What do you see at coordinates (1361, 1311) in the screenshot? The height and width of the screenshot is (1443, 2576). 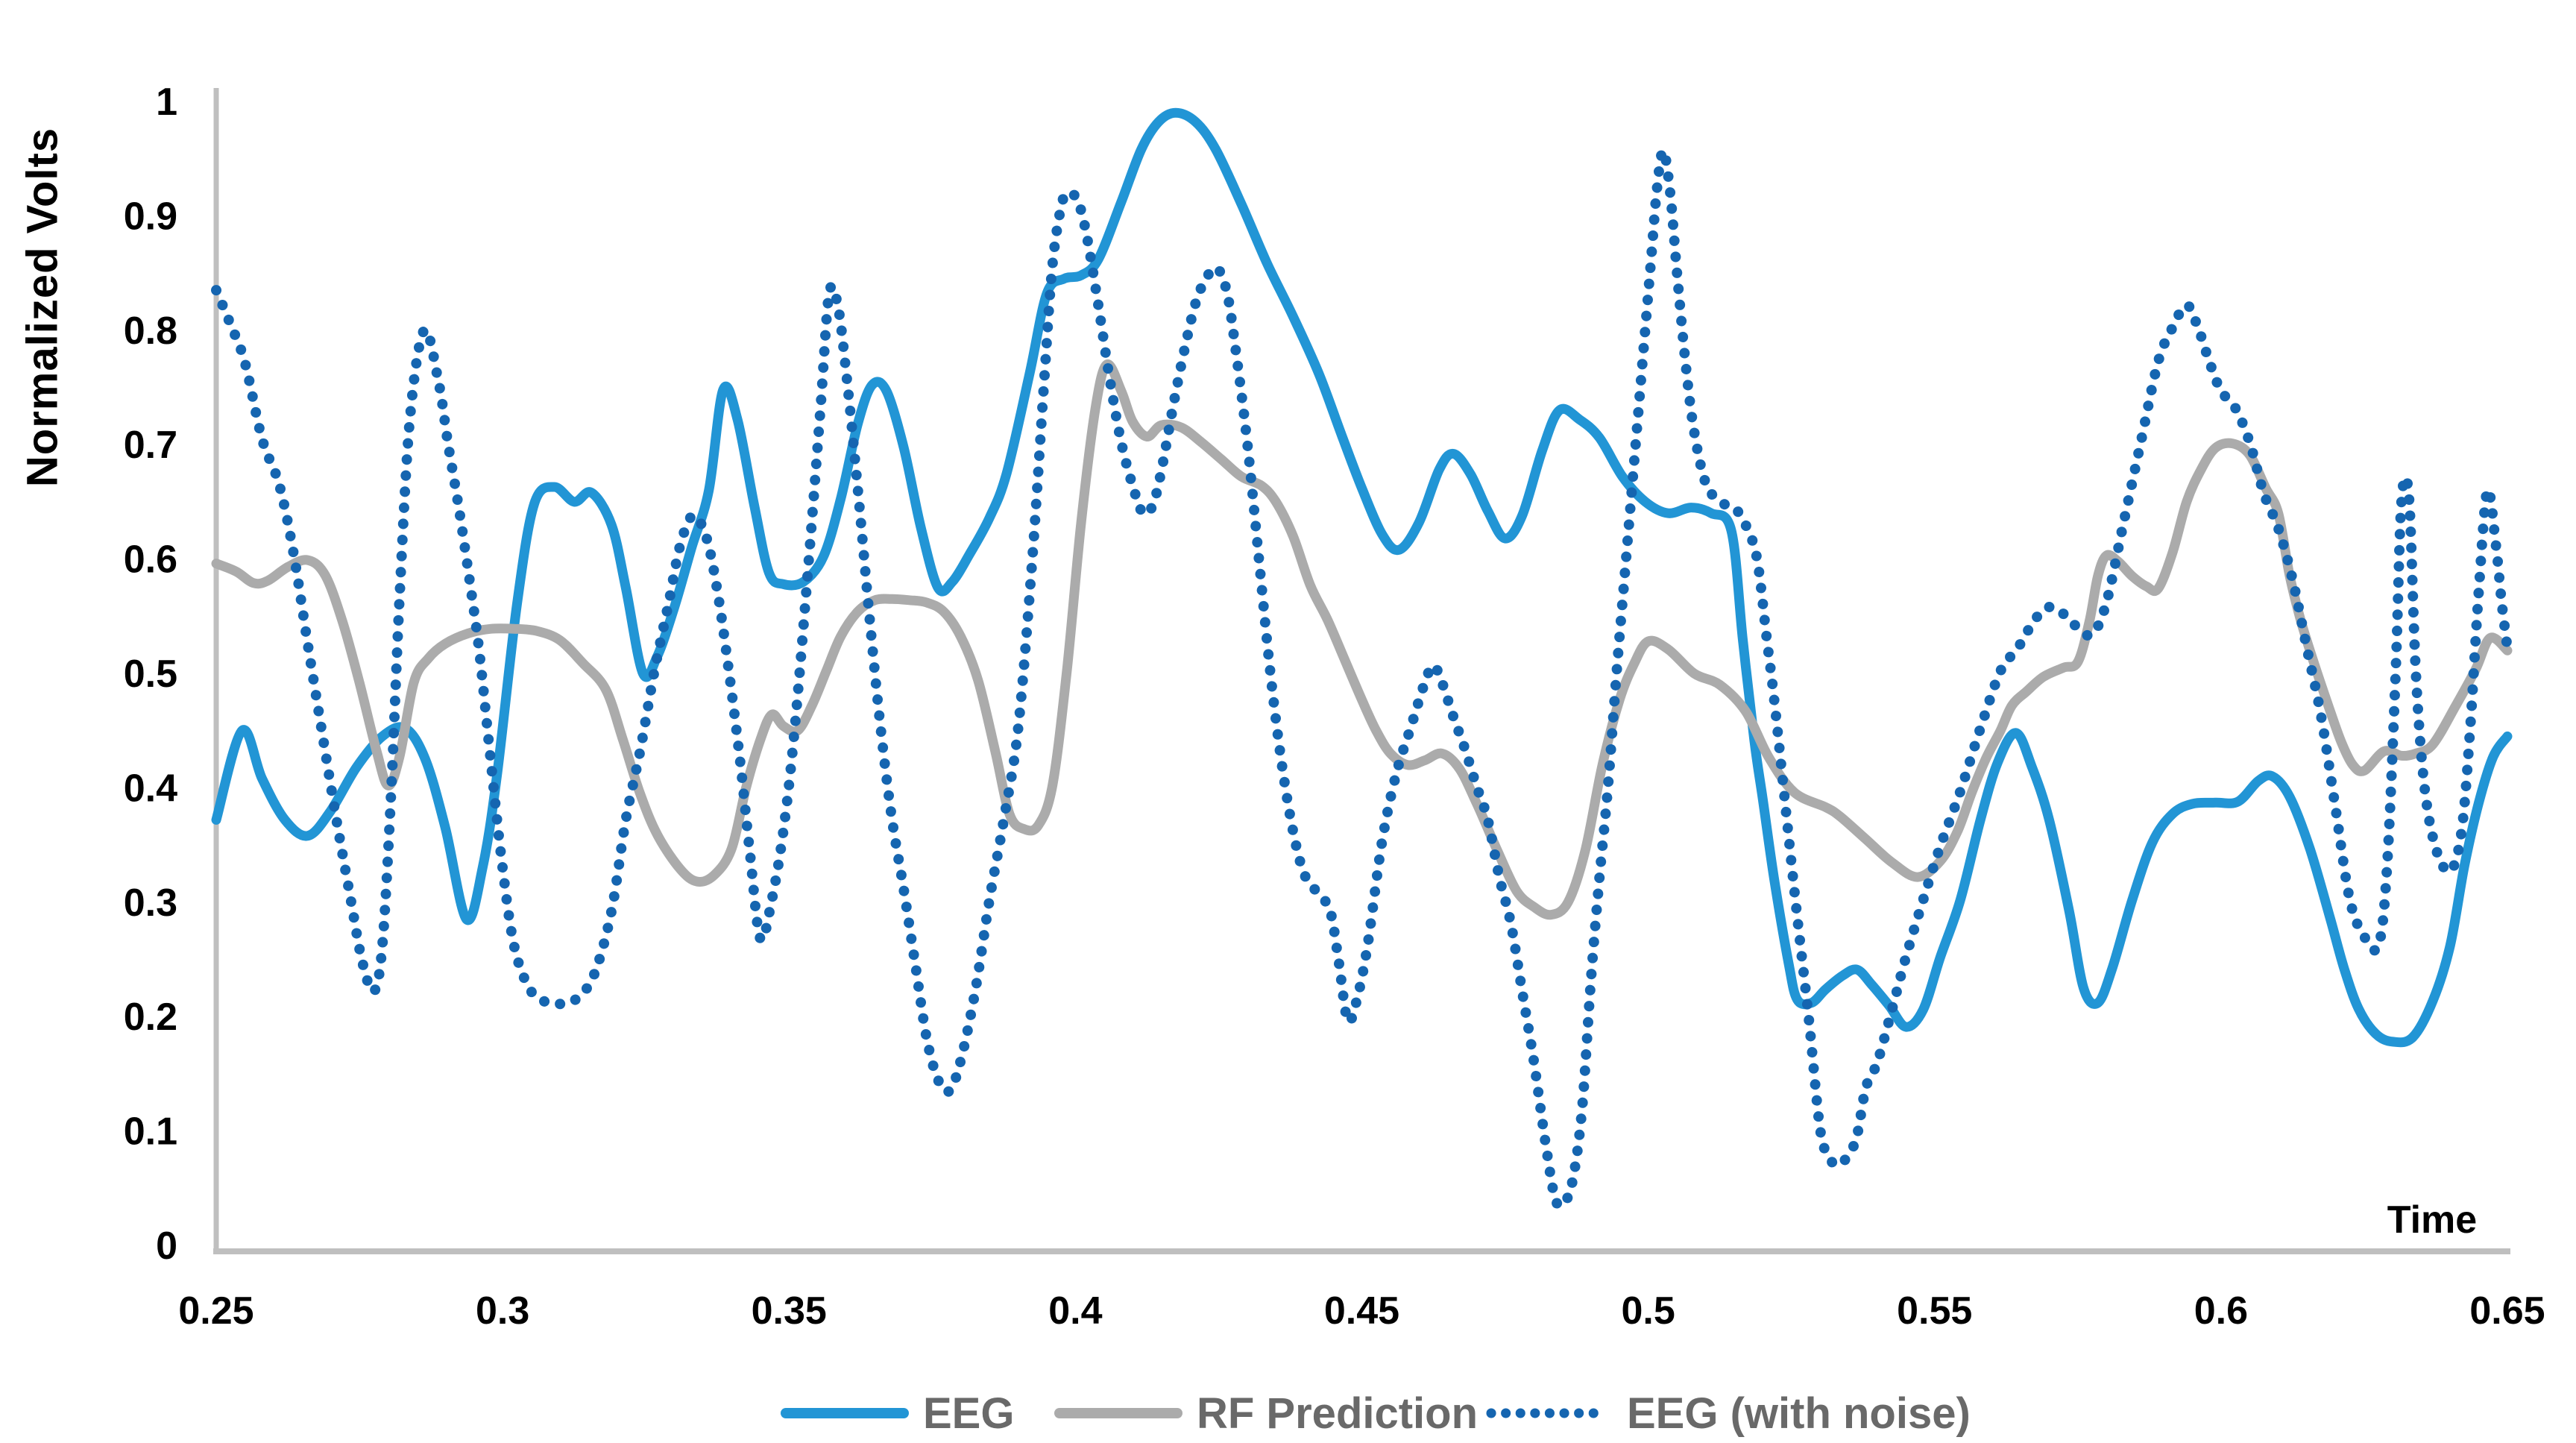 I see `x-tick-label: 0.45` at bounding box center [1361, 1311].